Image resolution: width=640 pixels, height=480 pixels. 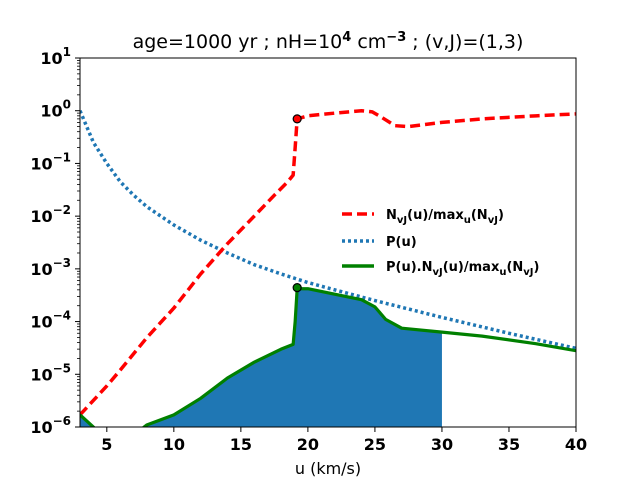 I want to click on legend-label-2: P(u).NvJ(u)/maxu(NvJ), so click(x=462, y=269).